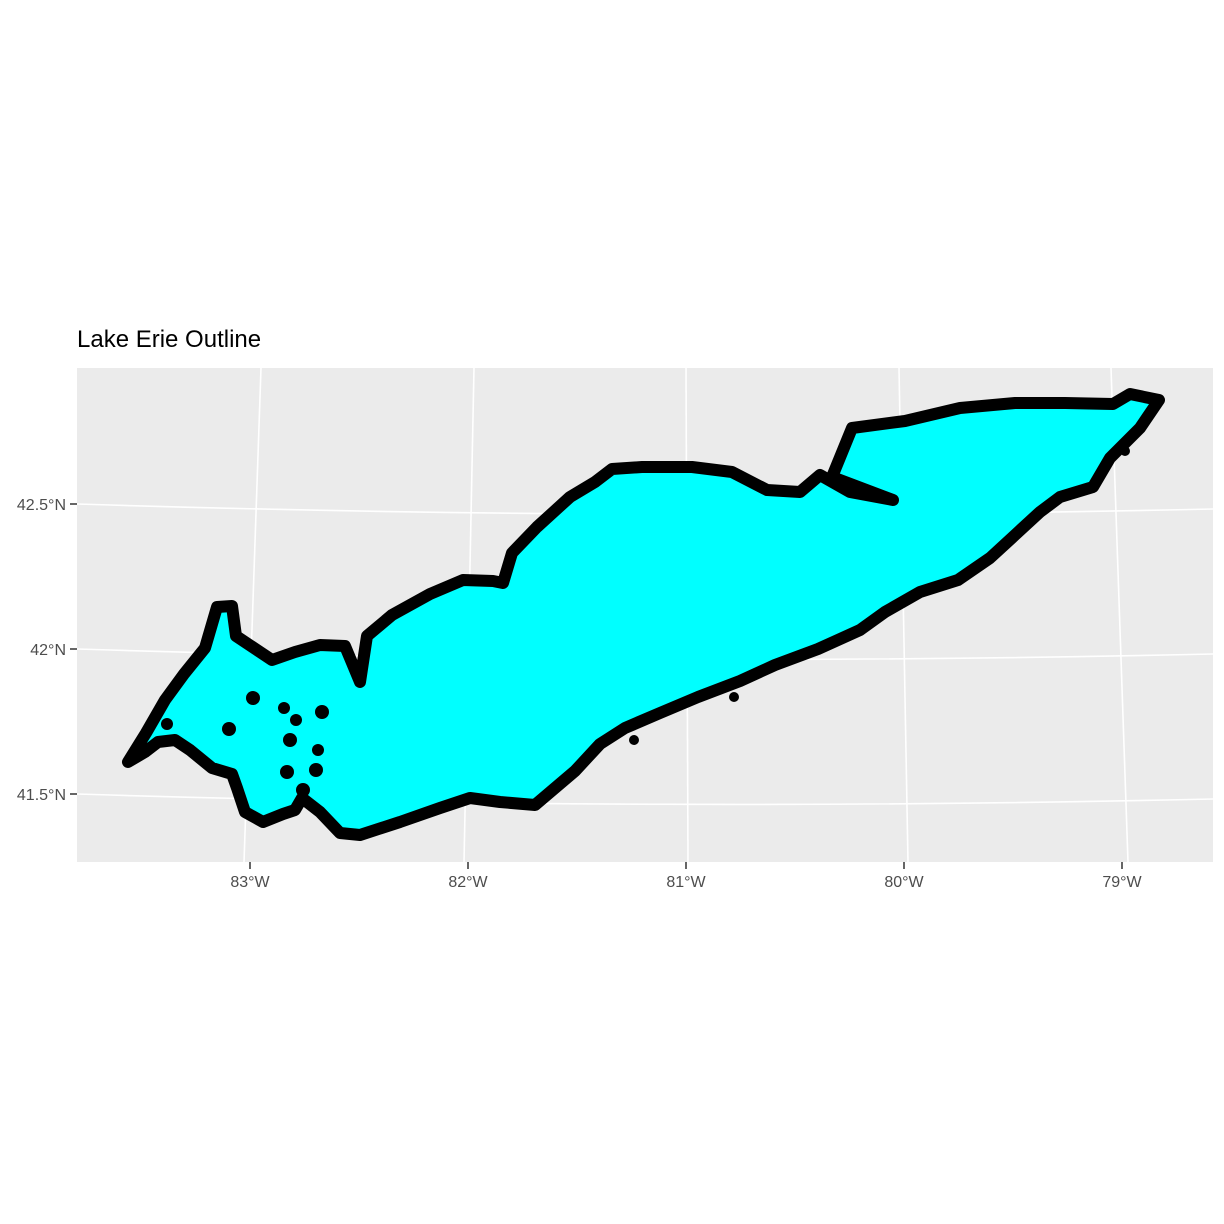  Describe the element at coordinates (41, 505) in the screenshot. I see `y-tick-label: 42.5°N` at that location.